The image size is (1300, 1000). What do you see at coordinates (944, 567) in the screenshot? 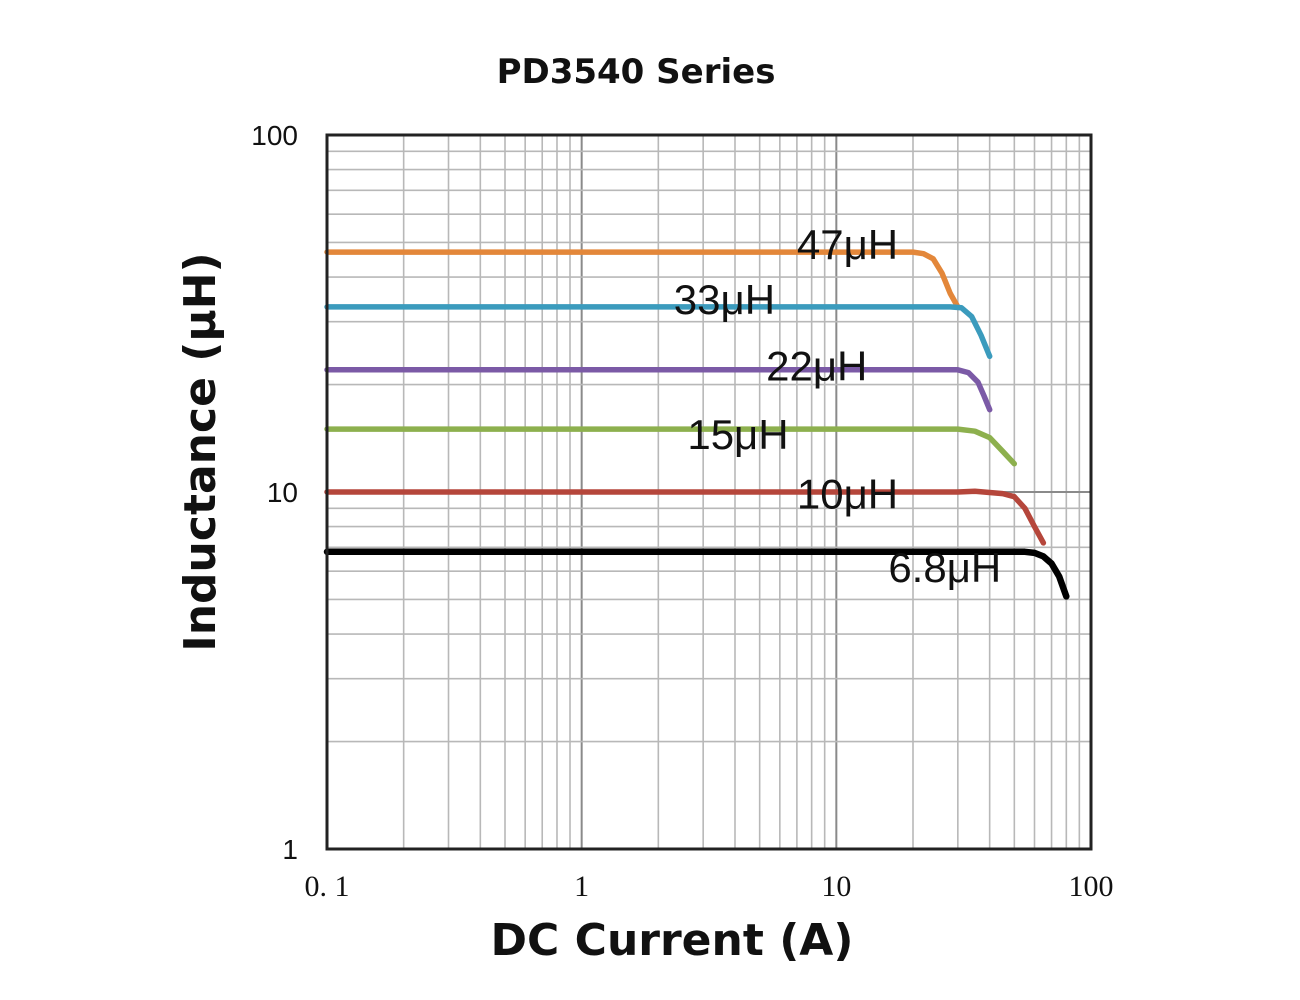
I see `series-label: 6.8μH` at bounding box center [944, 567].